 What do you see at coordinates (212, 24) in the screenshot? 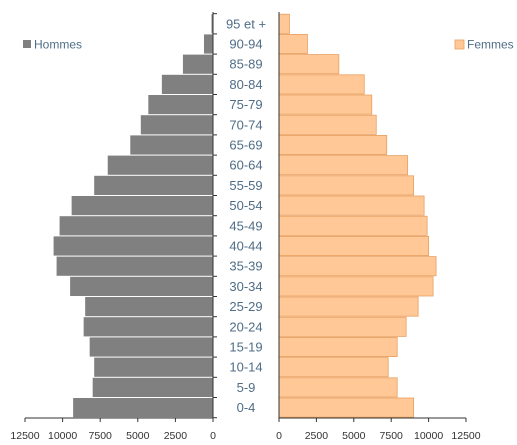
I see `bar-hommes-95-et-plus` at bounding box center [212, 24].